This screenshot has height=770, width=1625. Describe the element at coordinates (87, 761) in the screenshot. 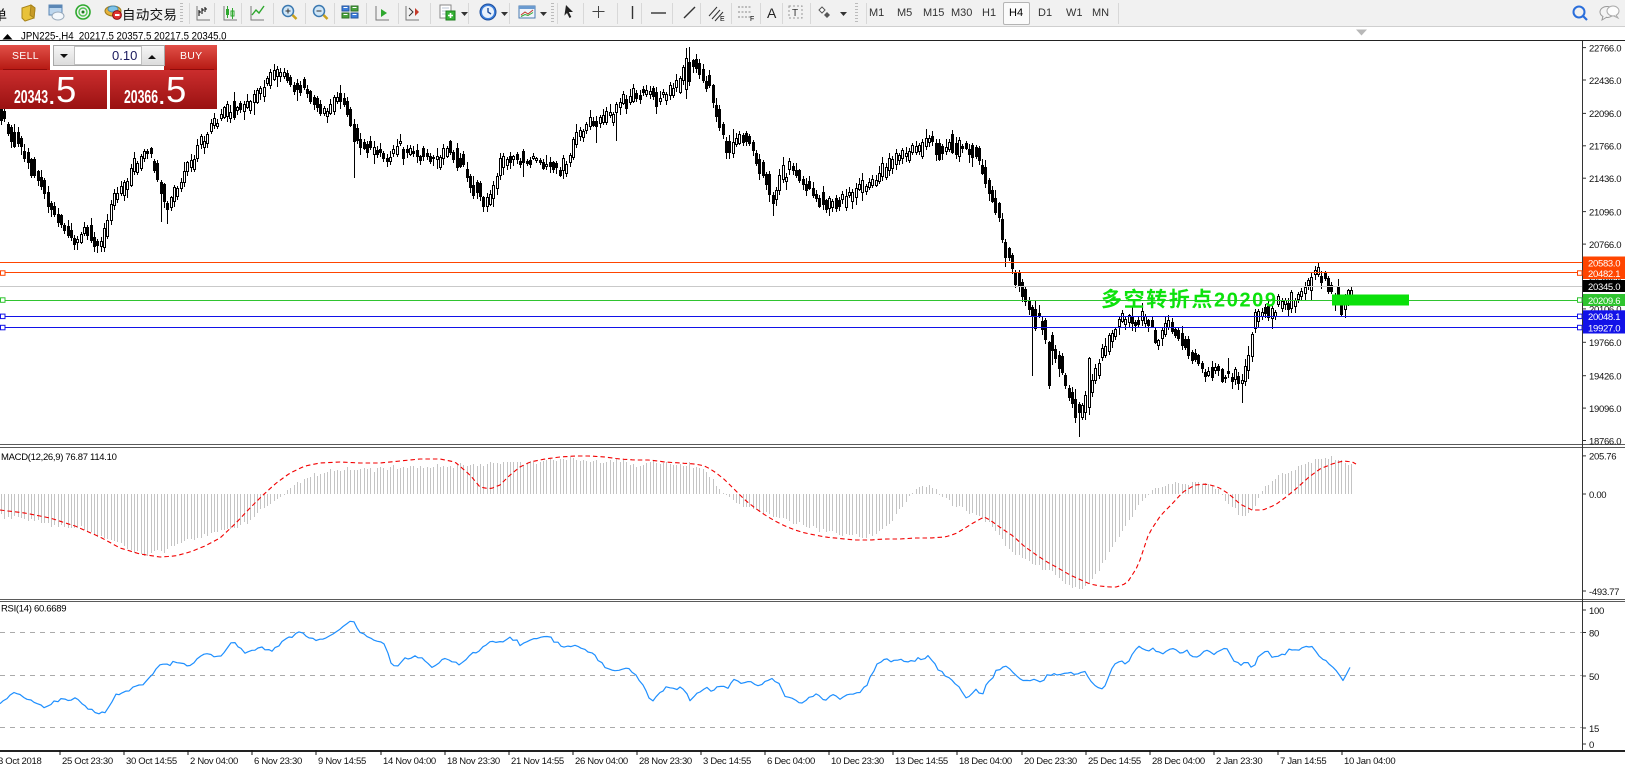

I see `svg-text: 25 Oct 23:30` at that location.